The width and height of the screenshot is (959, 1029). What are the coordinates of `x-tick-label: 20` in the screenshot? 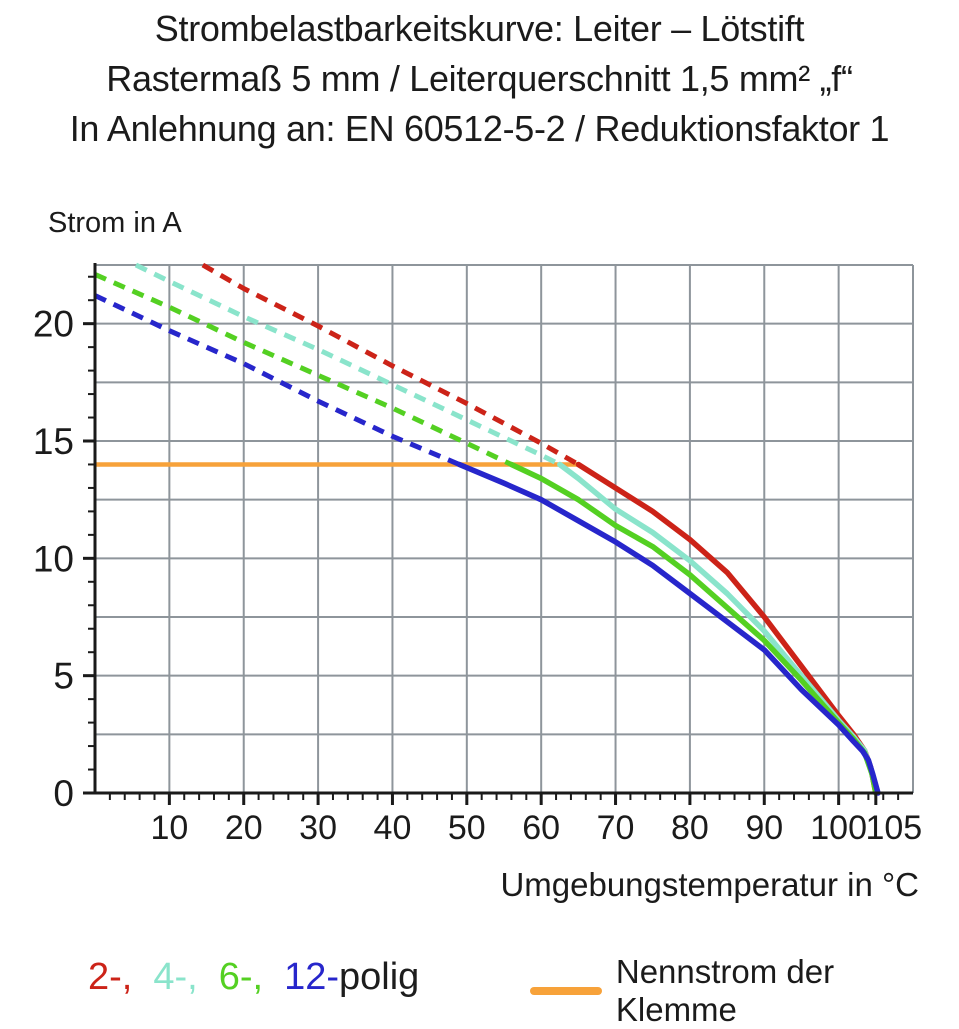 It's located at (244, 828).